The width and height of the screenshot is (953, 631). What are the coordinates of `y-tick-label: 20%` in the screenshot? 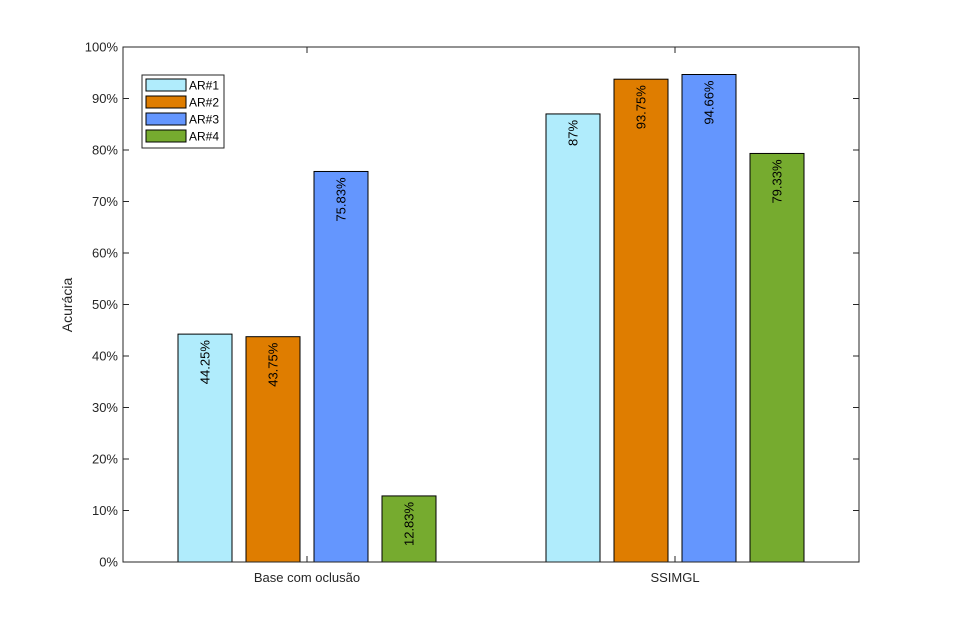 It's located at (105, 459).